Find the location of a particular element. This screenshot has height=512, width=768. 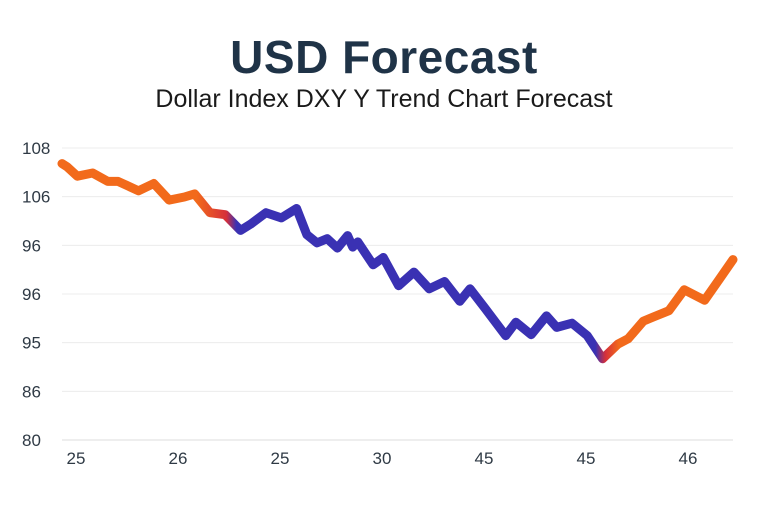

x-axis-ticks: 25 26 25 30 45 45 46 is located at coordinates (382, 458).